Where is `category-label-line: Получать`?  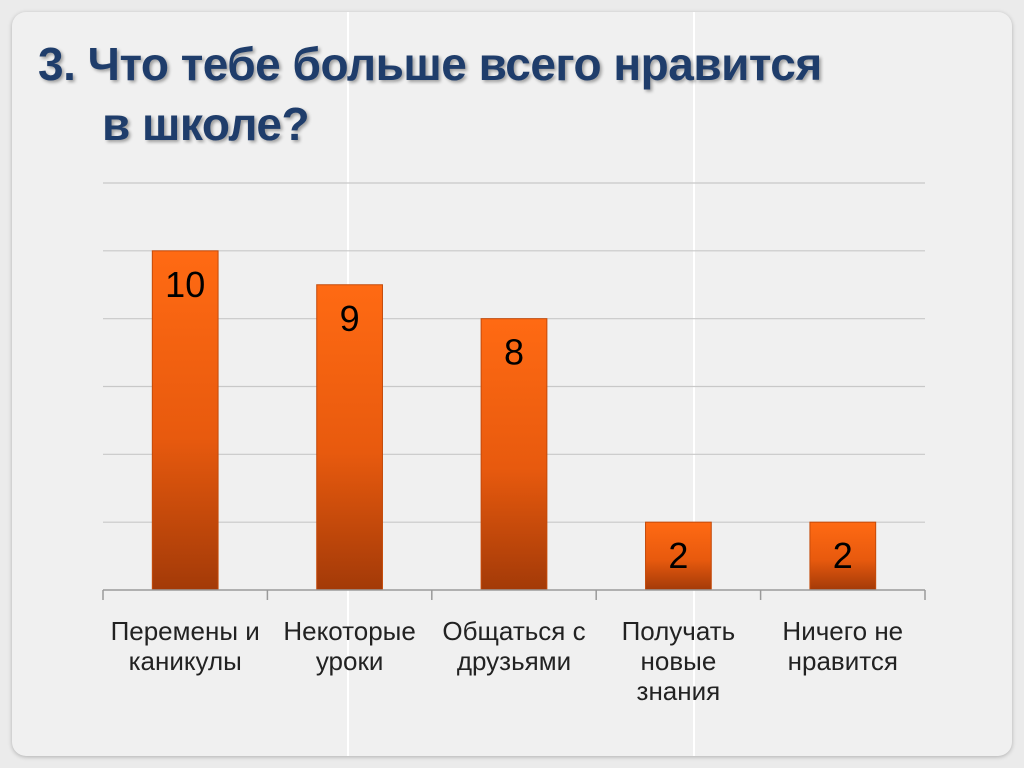
category-label-line: Получать is located at coordinates (678, 631).